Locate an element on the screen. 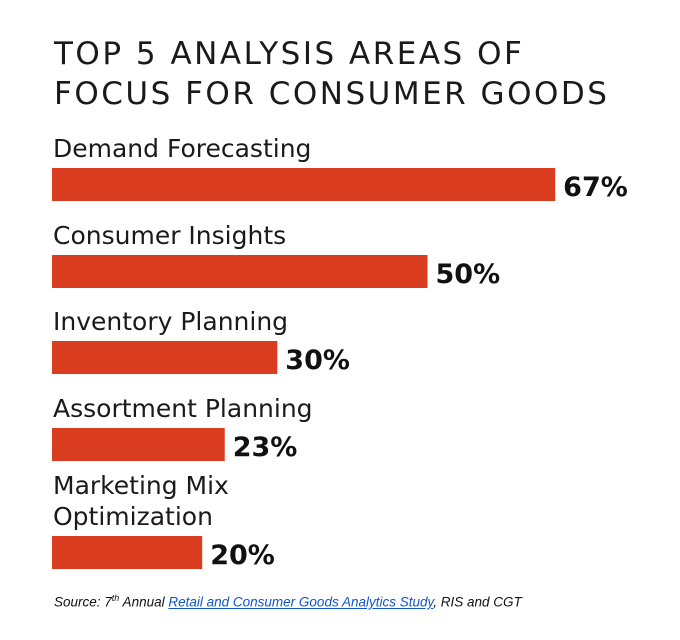  chart-title-line-1: TOP 5 ANALYSIS AREAS OF is located at coordinates (289, 54).